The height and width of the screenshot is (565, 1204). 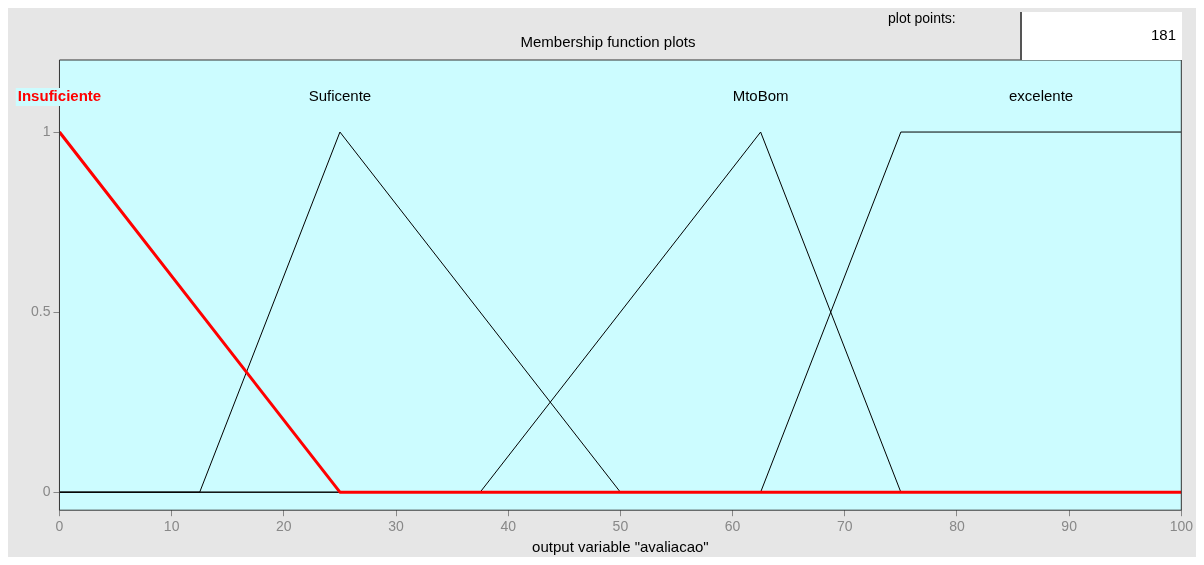 What do you see at coordinates (922, 18) in the screenshot?
I see `text: plot points:` at bounding box center [922, 18].